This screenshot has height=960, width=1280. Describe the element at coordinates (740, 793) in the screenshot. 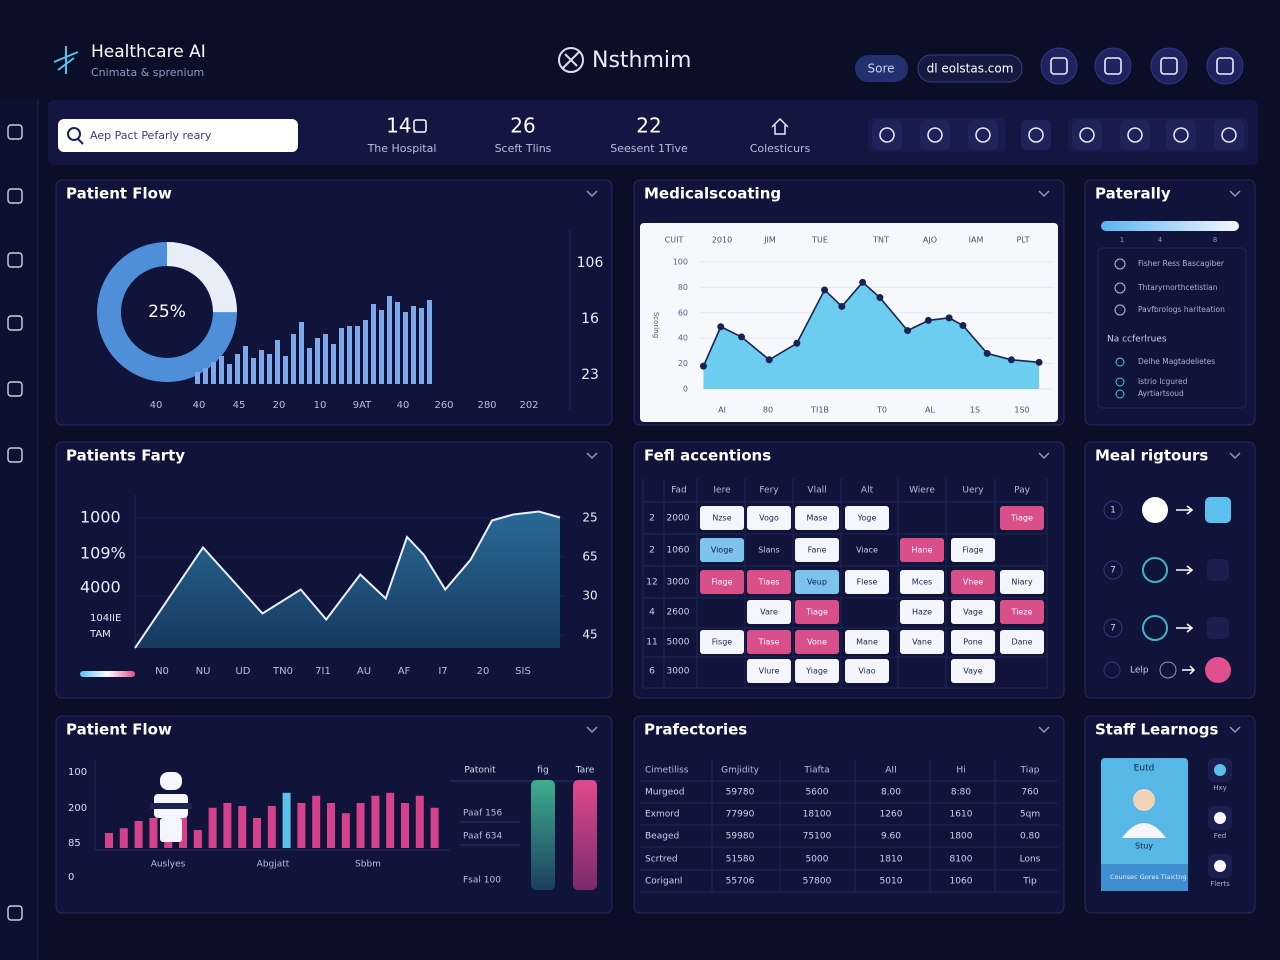

I see `table-cell: 59780` at that location.